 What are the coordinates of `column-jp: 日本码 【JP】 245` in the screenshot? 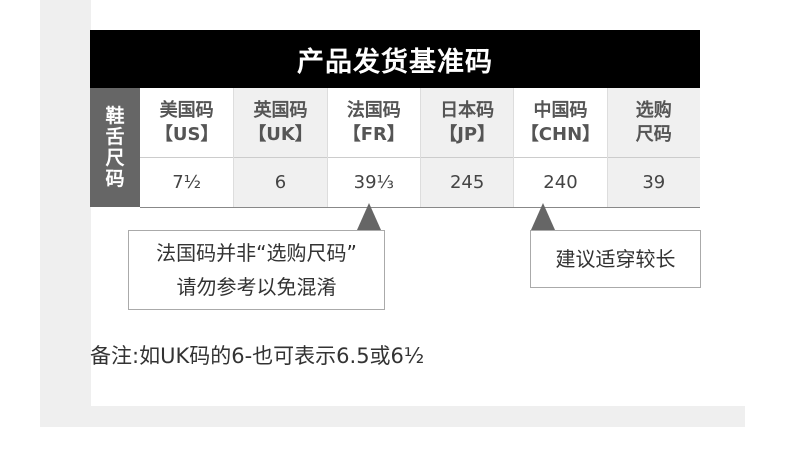 It's located at (466, 147).